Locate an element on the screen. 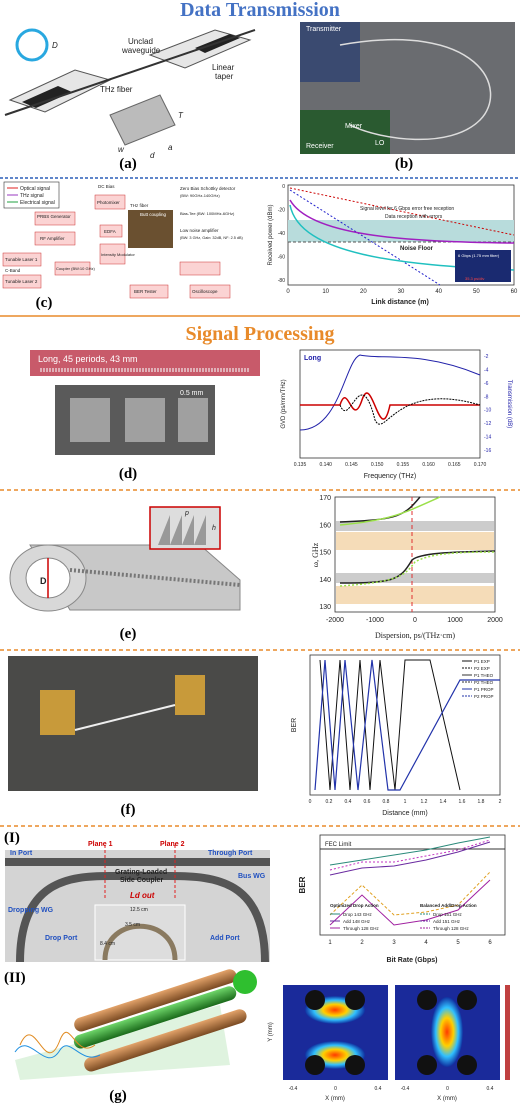 Image resolution: width=520 pixels, height=1114 pixels. tick-label: 1.6 is located at coordinates (462, 802).